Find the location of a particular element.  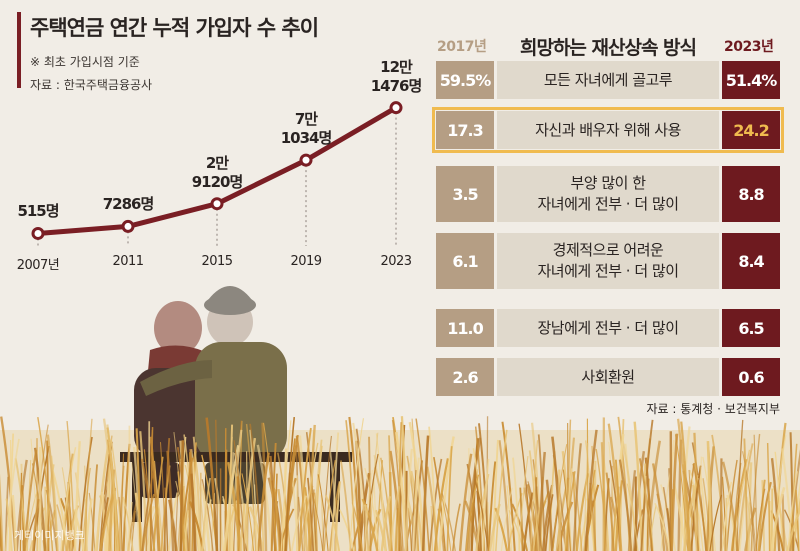

value-label-line: 1476명 is located at coordinates (396, 85).